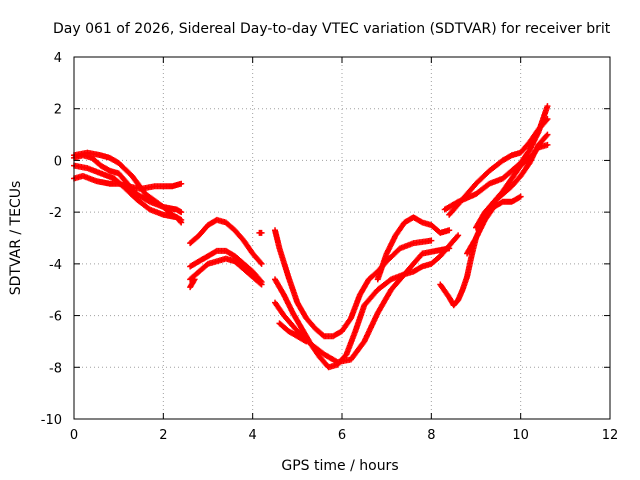 This screenshot has width=640, height=480. Describe the element at coordinates (431, 435) in the screenshot. I see `x-tick-label: 8` at that location.